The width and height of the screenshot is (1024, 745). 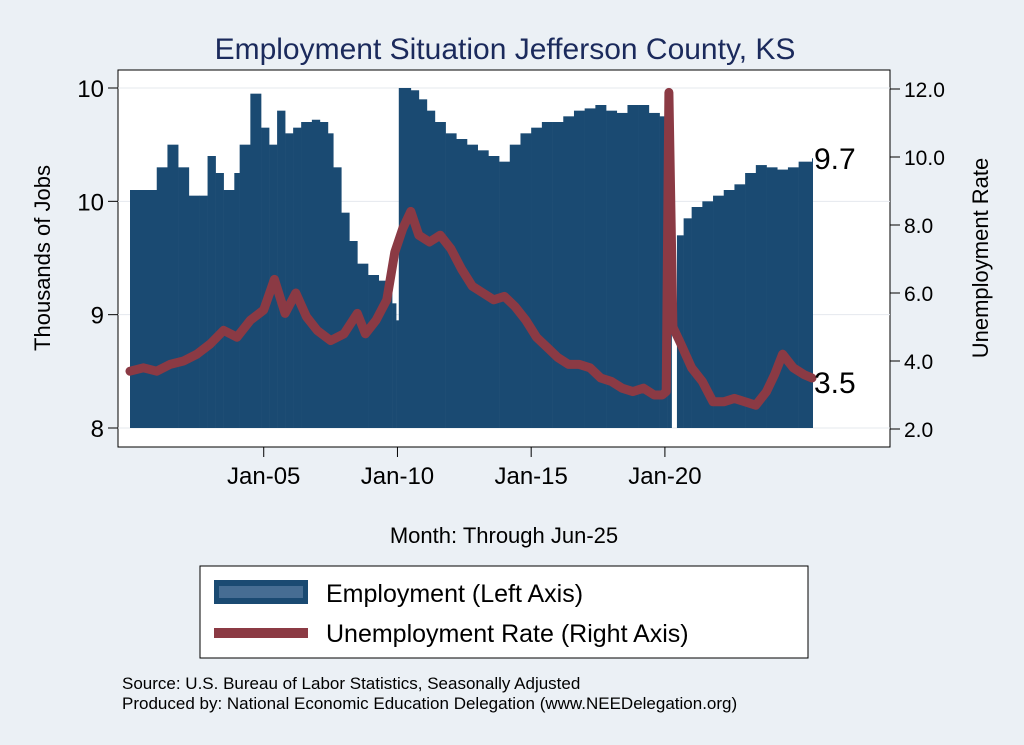 What do you see at coordinates (464, 468) in the screenshot?
I see `x-axis-ticks: Jan-05 Jan-10 Jan-15 Jan-20` at bounding box center [464, 468].